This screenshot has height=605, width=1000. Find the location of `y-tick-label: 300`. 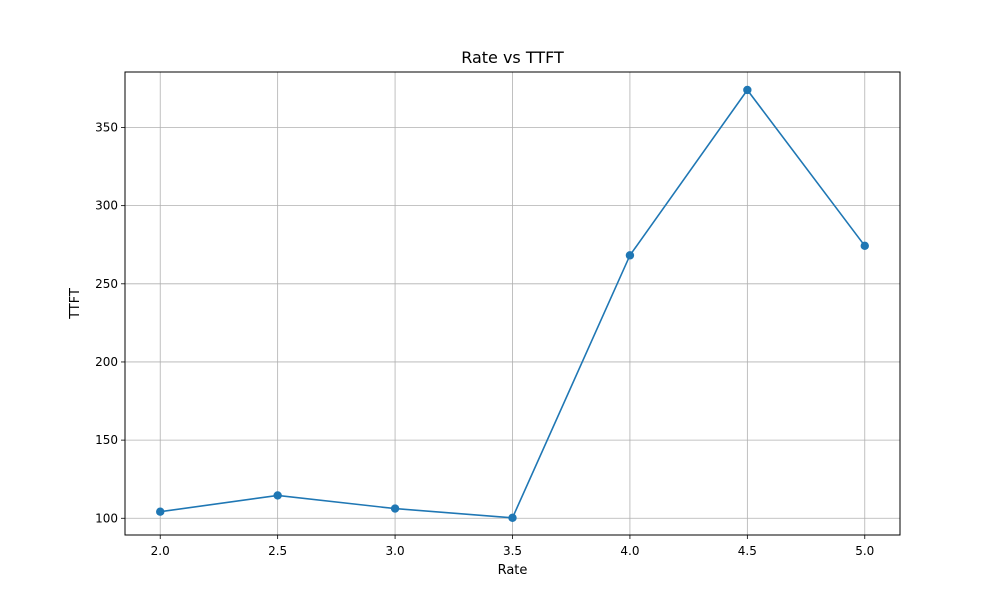

y-tick-label: 300 is located at coordinates (106, 206).